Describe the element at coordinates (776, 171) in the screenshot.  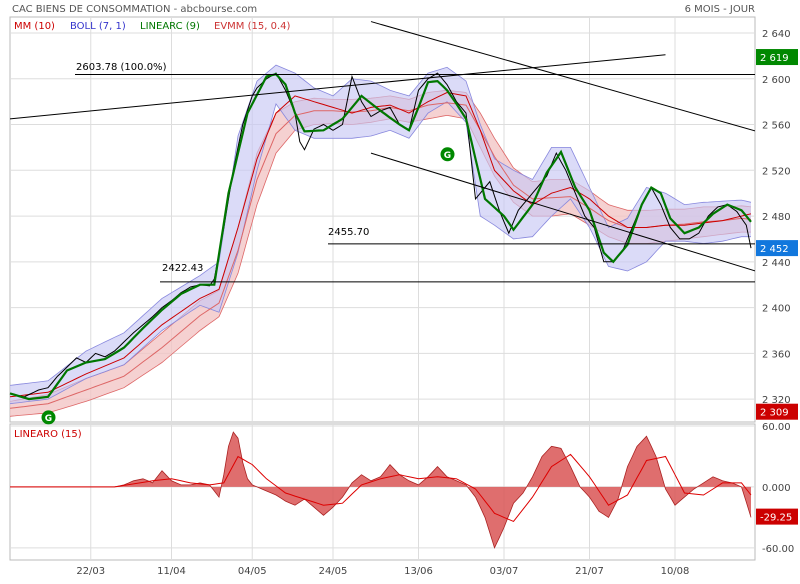
I see `y-tick-label: 2 520` at that location.